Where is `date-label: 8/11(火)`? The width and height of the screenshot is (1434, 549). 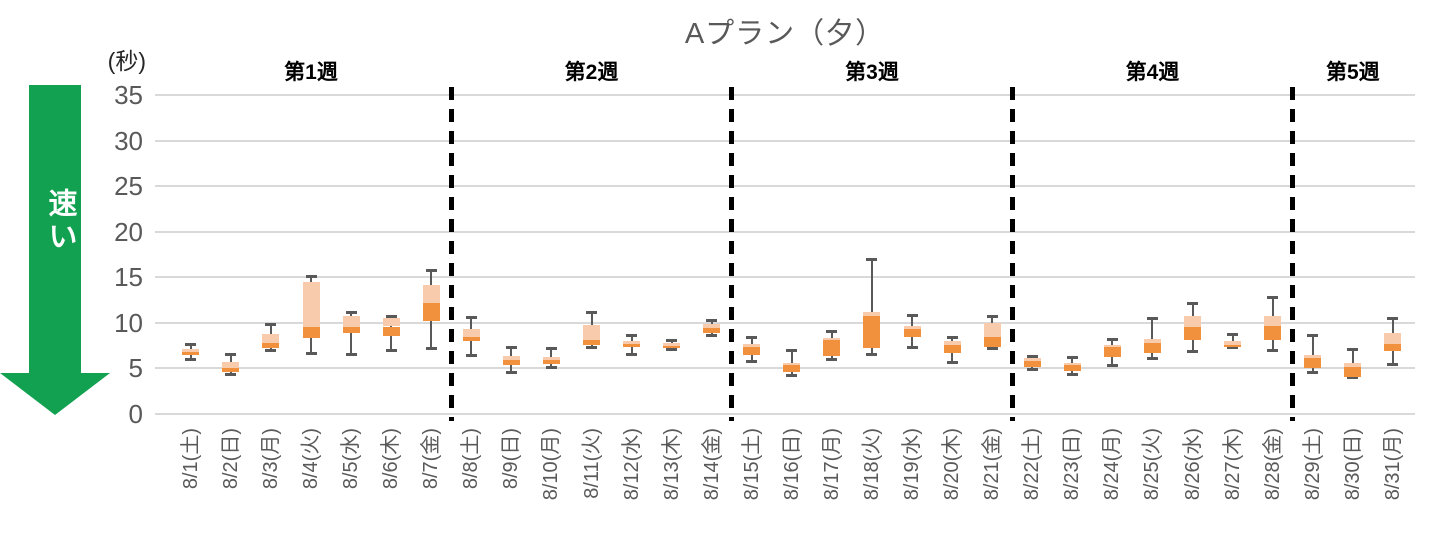 date-label: 8/11(火) is located at coordinates (591, 463).